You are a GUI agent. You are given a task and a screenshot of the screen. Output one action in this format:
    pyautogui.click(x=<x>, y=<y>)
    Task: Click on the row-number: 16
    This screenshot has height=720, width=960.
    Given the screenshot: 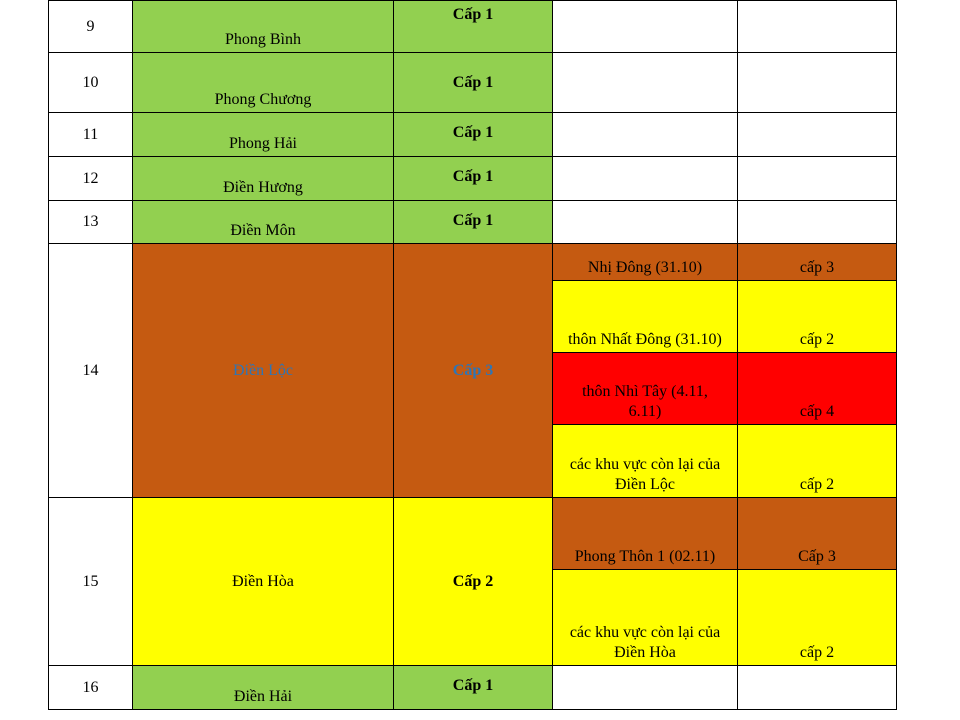 What is the action you would take?
    pyautogui.click(x=90, y=687)
    